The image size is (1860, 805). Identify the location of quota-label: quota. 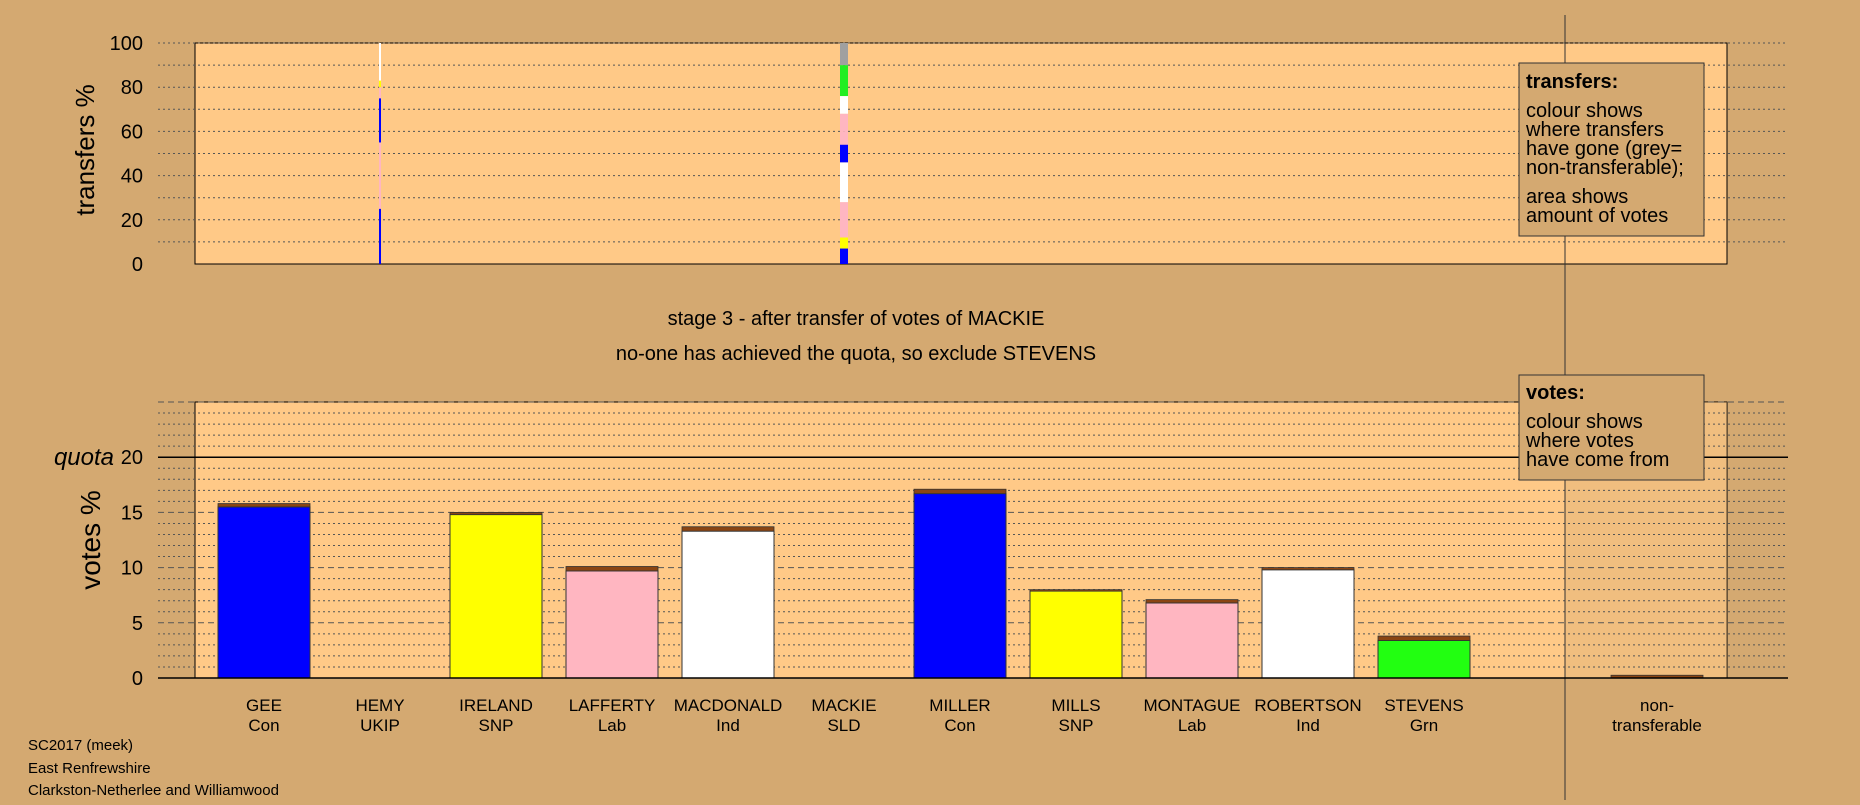
(84, 457).